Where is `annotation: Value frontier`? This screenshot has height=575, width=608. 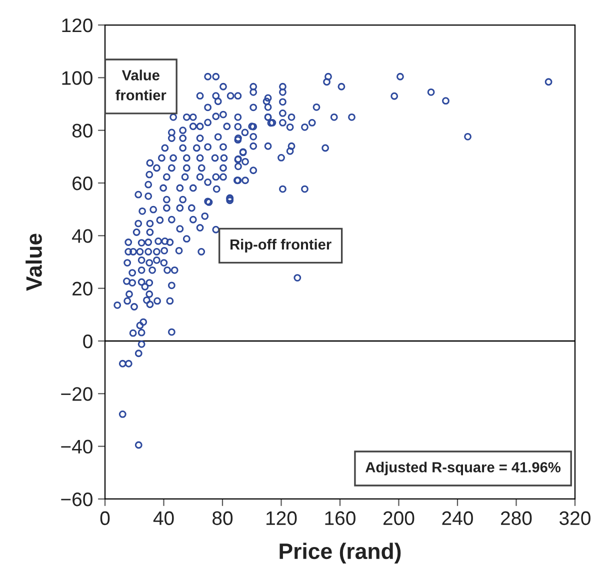
annotation: Value frontier is located at coordinates (141, 85).